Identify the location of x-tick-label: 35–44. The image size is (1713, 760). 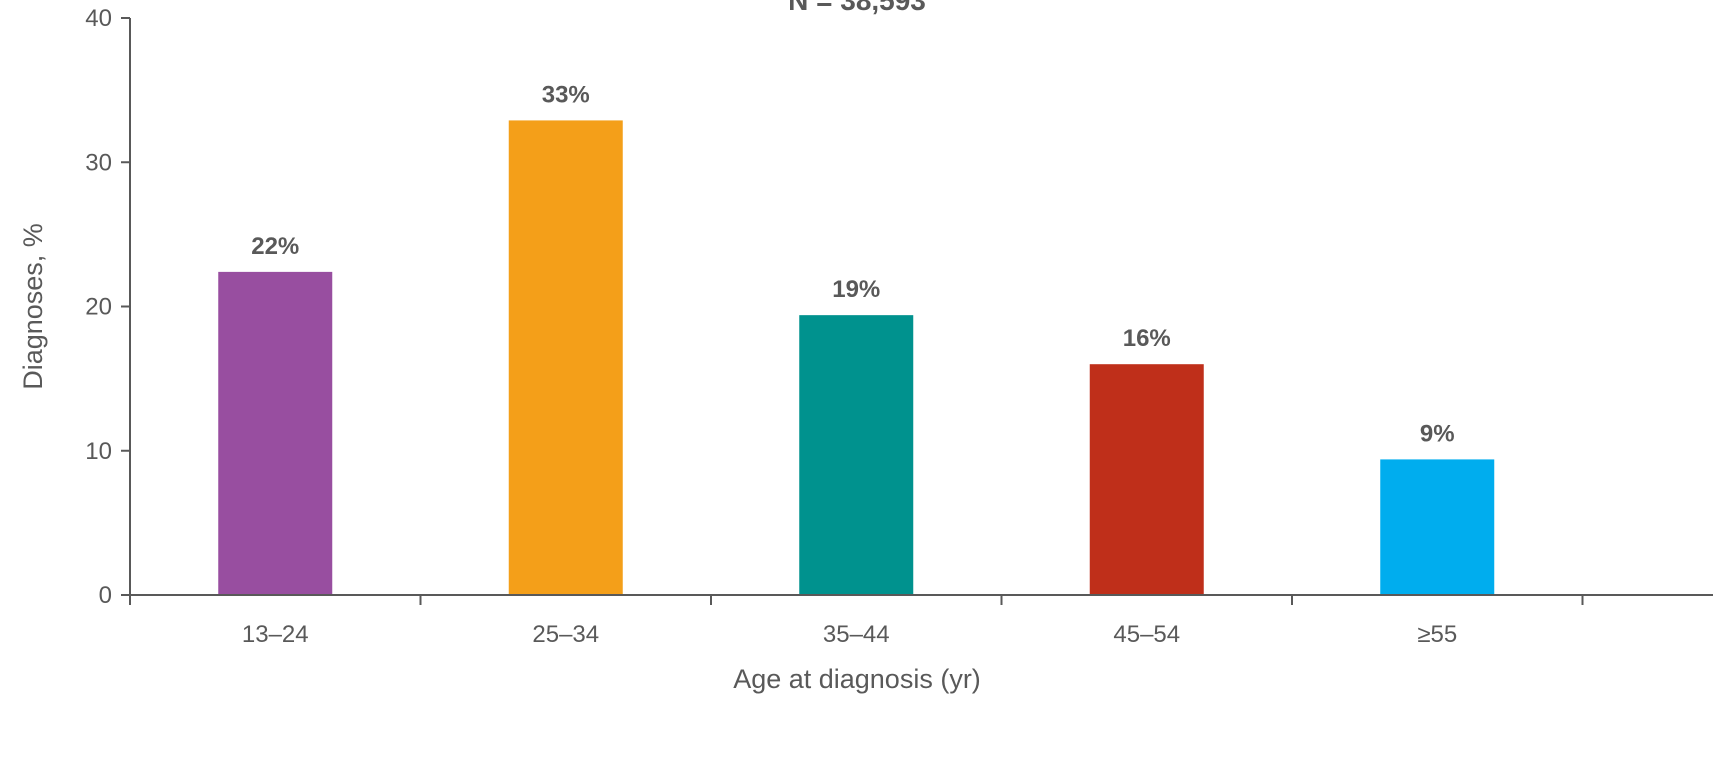
(856, 634).